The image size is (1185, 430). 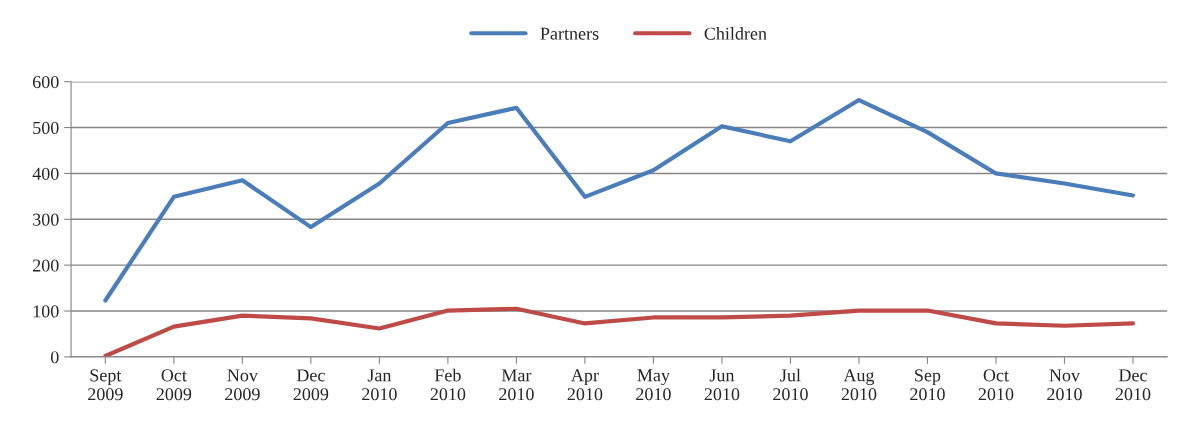 What do you see at coordinates (46, 265) in the screenshot?
I see `y-tick-label: 200` at bounding box center [46, 265].